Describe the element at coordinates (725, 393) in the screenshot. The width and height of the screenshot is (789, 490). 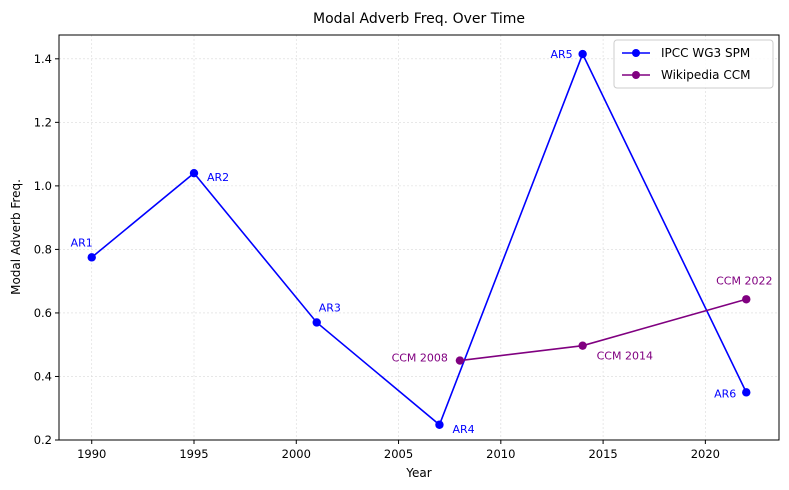
I see `point-label-ipcc: AR6` at that location.